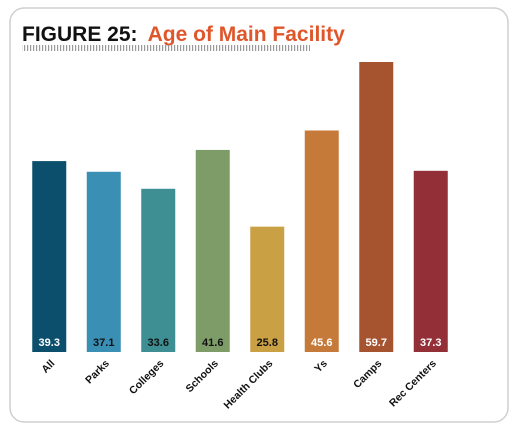  What do you see at coordinates (247, 34) in the screenshot?
I see `title-text: Age of Main Facility` at bounding box center [247, 34].